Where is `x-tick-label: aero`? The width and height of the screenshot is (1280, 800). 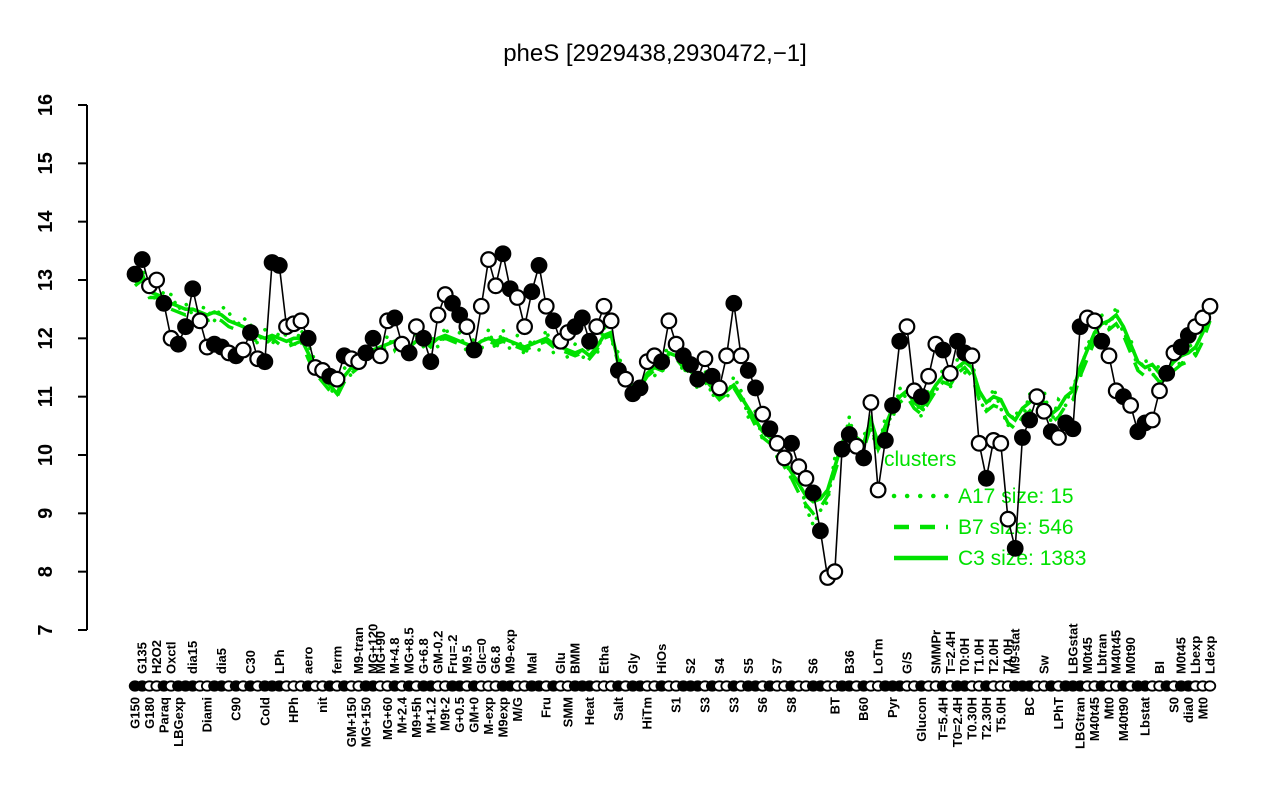 x-tick-label: aero is located at coordinates (308, 660).